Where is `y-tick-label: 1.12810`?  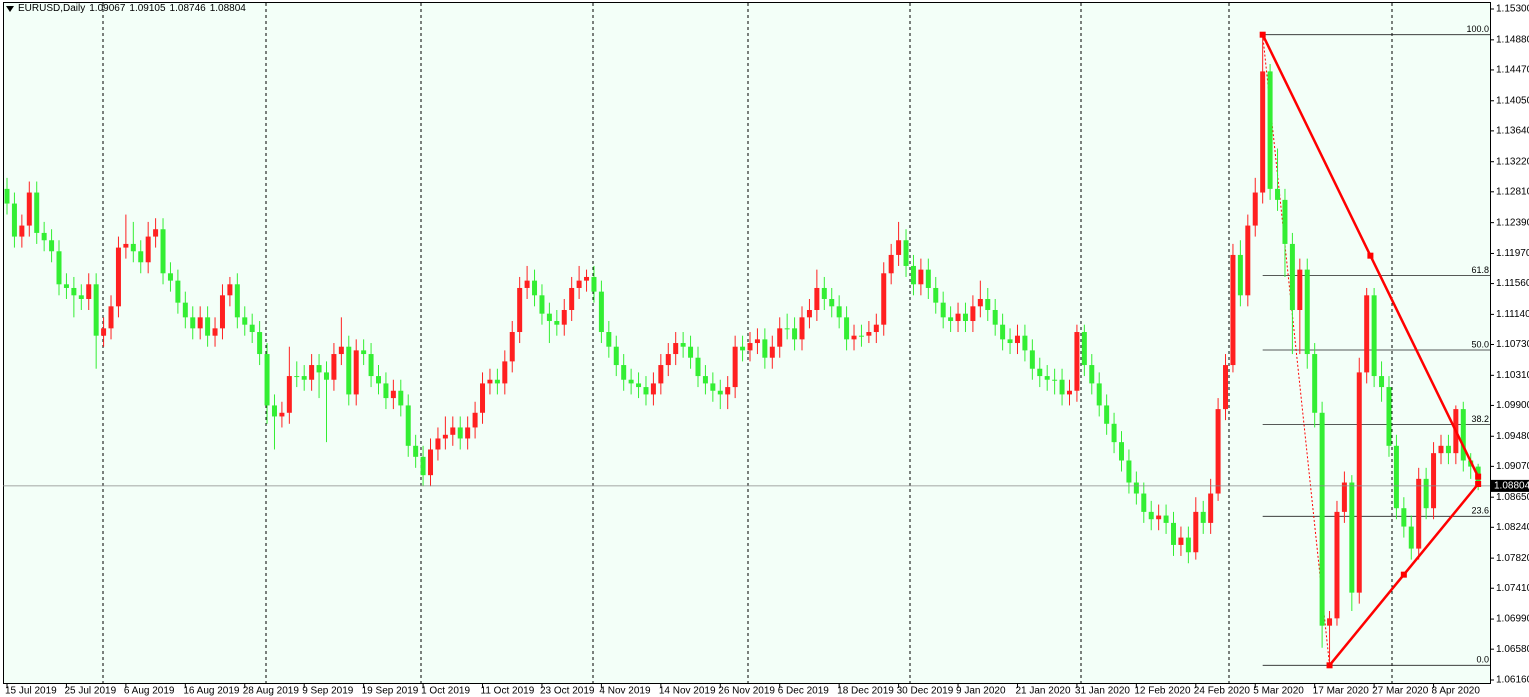 y-tick-label: 1.12810 is located at coordinates (1512, 191).